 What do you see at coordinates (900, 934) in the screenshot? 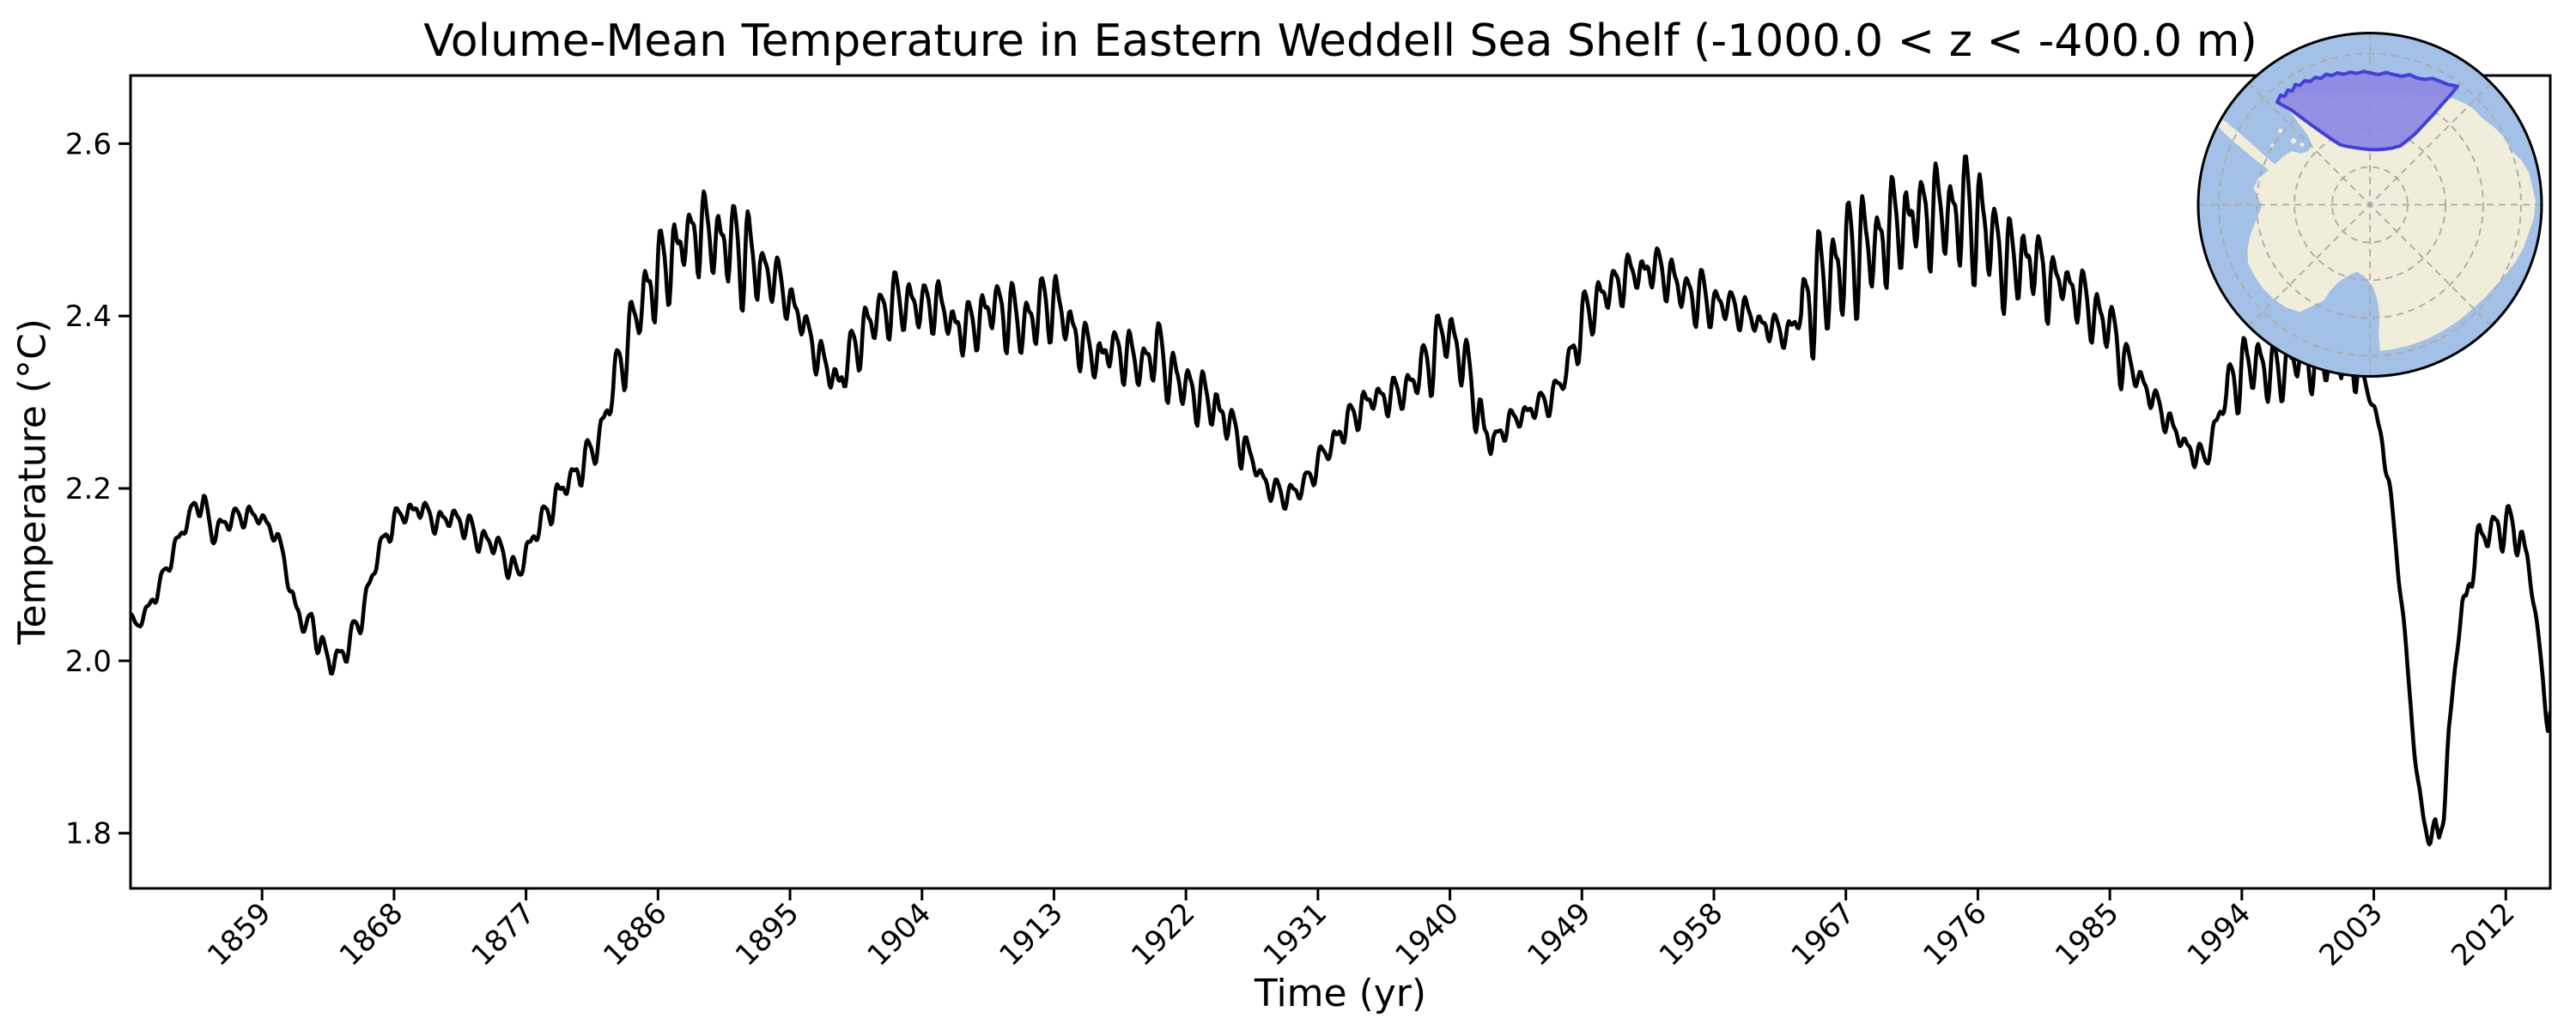
I see `x-tick-label: 1904` at bounding box center [900, 934].